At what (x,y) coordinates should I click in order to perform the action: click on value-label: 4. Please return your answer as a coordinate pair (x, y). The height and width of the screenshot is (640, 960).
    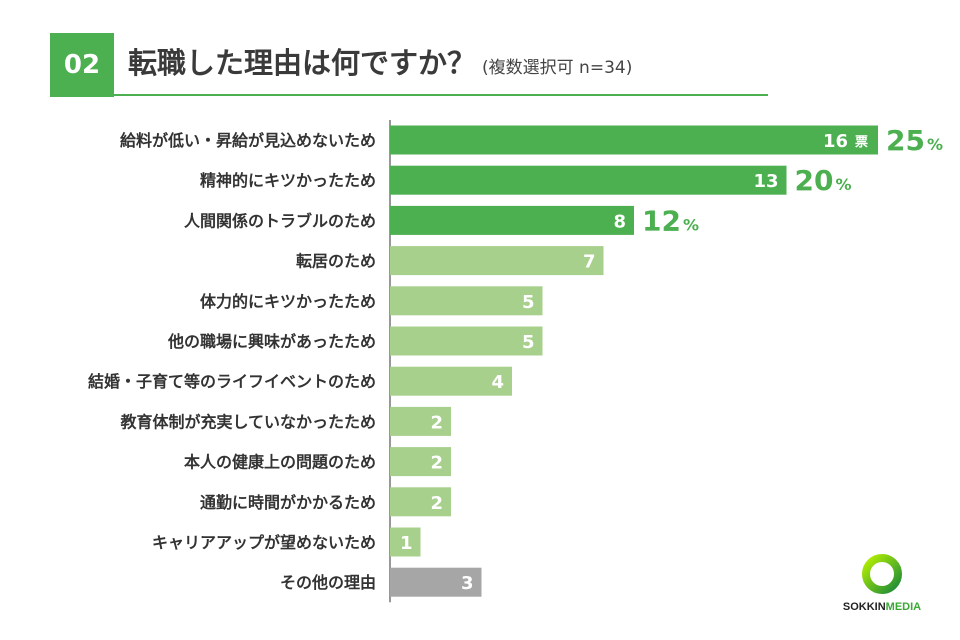
    Looking at the image, I should click on (497, 382).